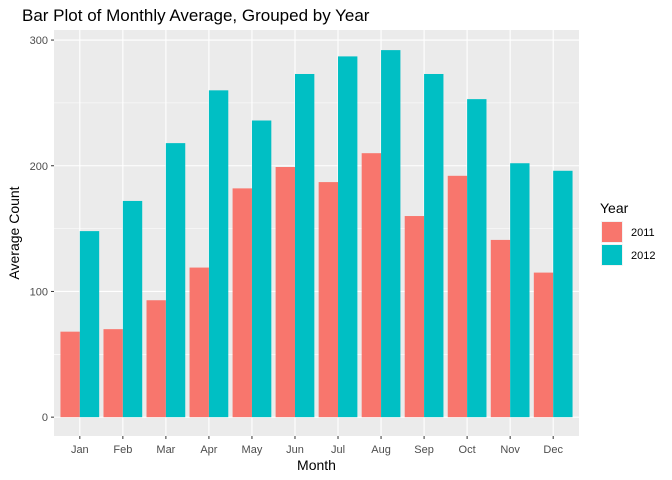 The image size is (672, 480). Describe the element at coordinates (39, 292) in the screenshot. I see `y-tick-label: 100` at that location.